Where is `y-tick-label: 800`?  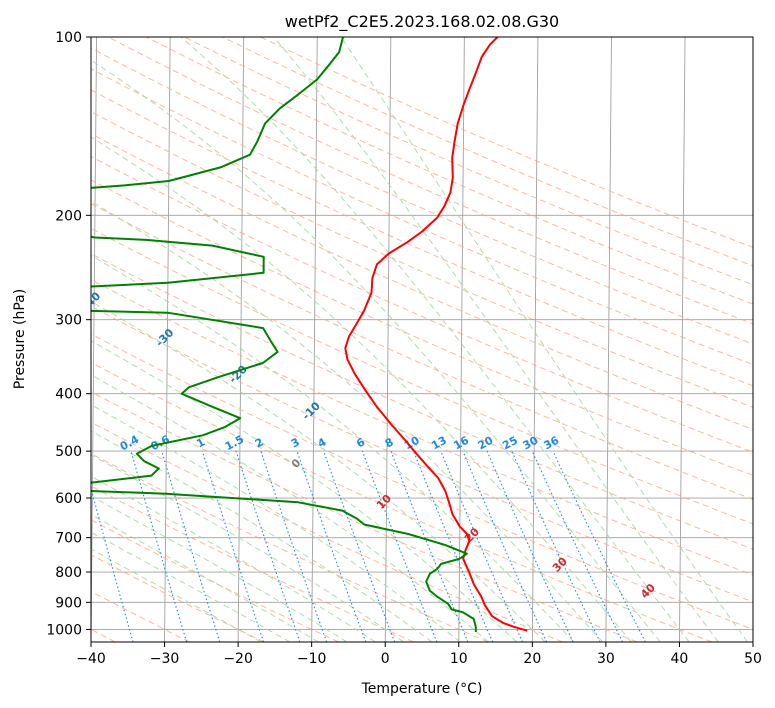 y-tick-label: 800 is located at coordinates (68, 573).